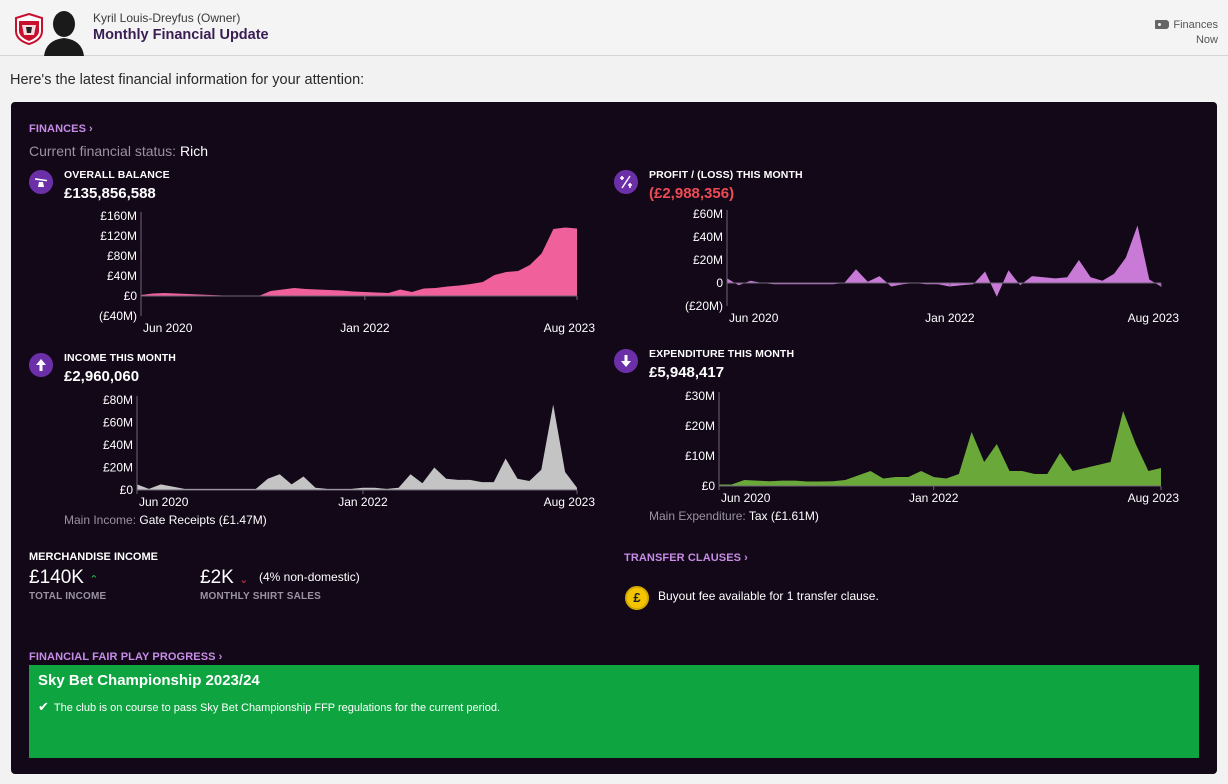  I want to click on message-time: Now, so click(1206, 40).